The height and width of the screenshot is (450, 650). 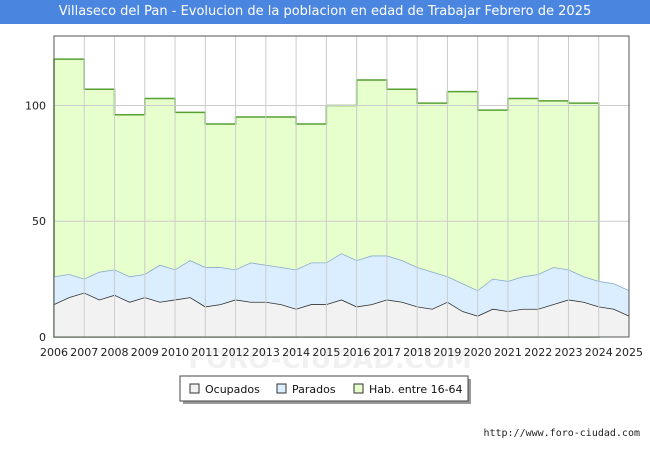 I want to click on legend-label-ocupados: Ocupados, so click(x=232, y=389).